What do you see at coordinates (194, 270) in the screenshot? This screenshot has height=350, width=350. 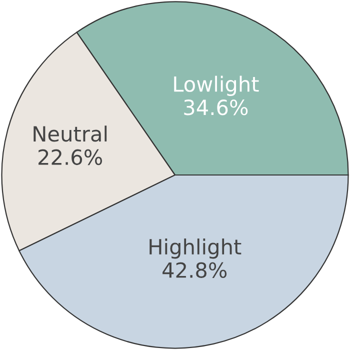 I see `data-label: 42.8%` at bounding box center [194, 270].